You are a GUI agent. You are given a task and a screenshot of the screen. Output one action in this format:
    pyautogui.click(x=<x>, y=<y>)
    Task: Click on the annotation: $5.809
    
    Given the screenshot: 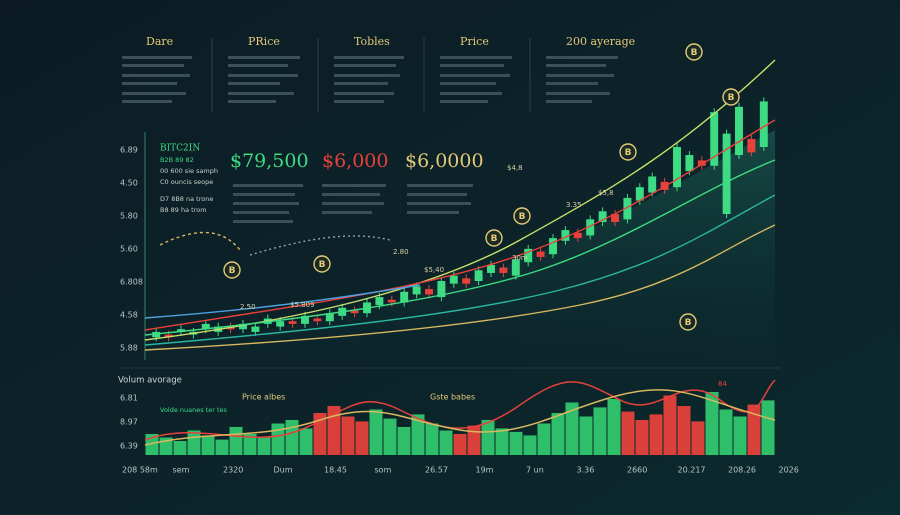 What is the action you would take?
    pyautogui.click(x=302, y=305)
    